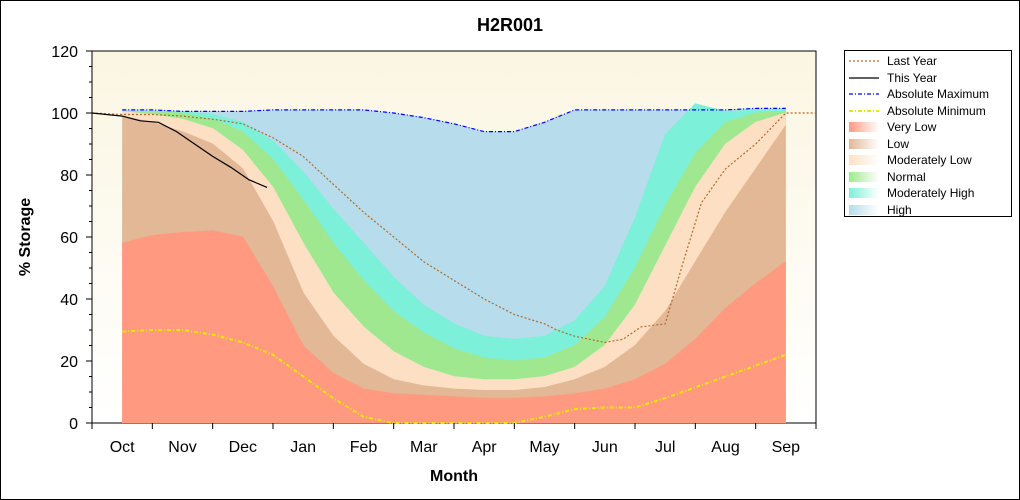  I want to click on x-tick-label-may: May, so click(544, 447).